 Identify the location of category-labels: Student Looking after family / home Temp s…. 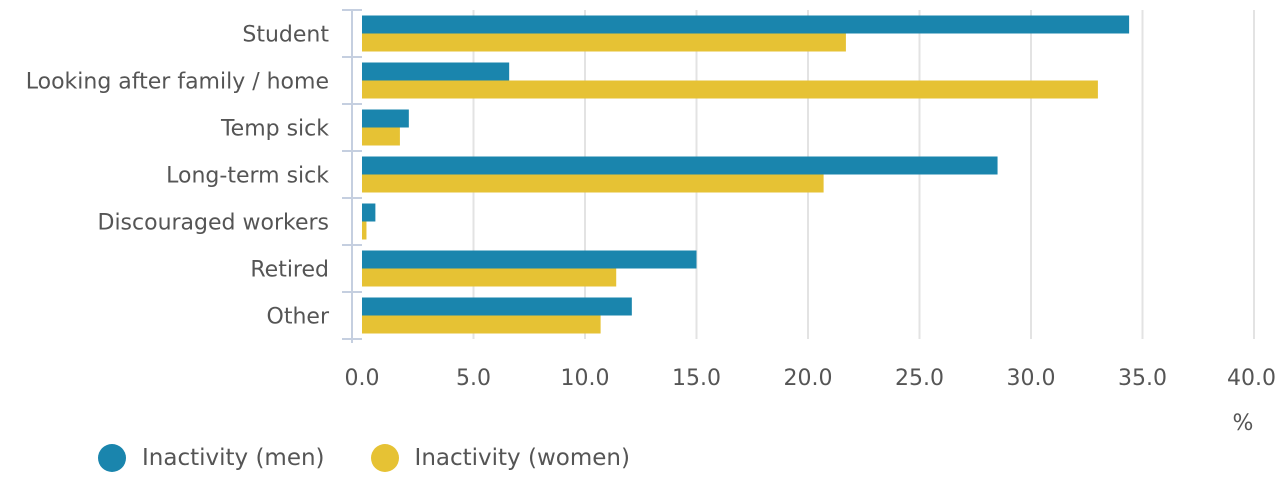
(178, 176).